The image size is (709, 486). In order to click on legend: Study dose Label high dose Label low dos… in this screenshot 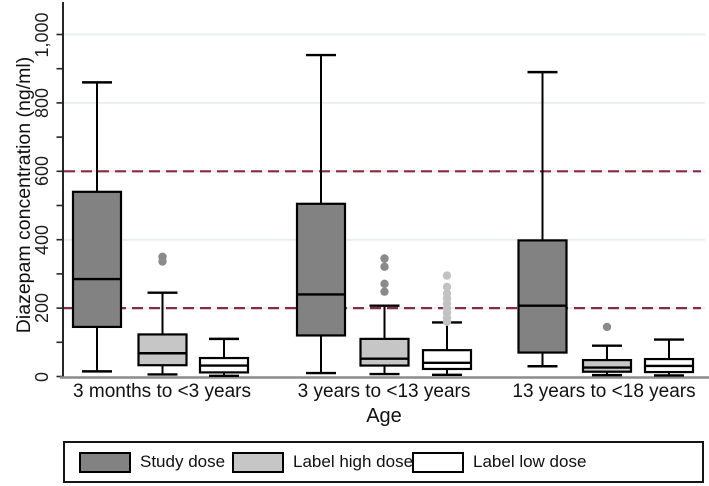, I will do `click(383, 462)`.